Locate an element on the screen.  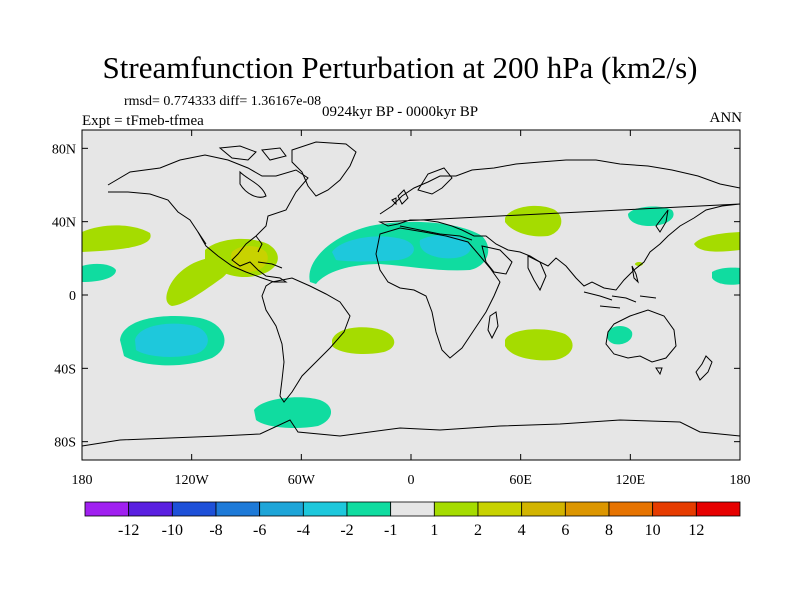
colorbar-label-12: 10 is located at coordinates (653, 530).